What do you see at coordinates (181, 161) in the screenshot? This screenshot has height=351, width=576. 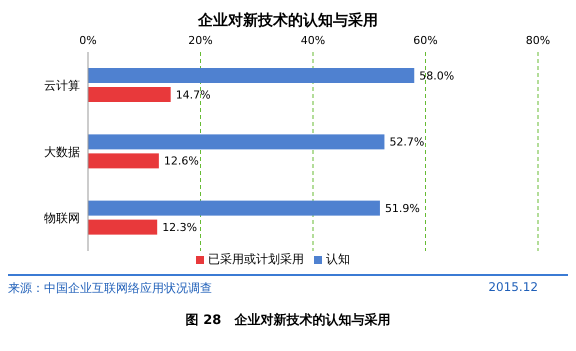 I see `data-label: 12.6%` at bounding box center [181, 161].